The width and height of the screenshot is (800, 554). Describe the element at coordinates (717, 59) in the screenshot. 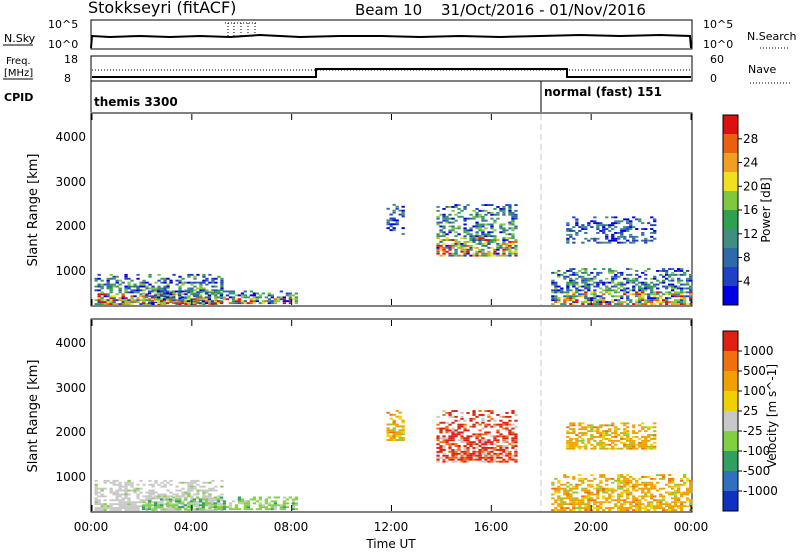

I see `nave-tick-top: 60` at that location.